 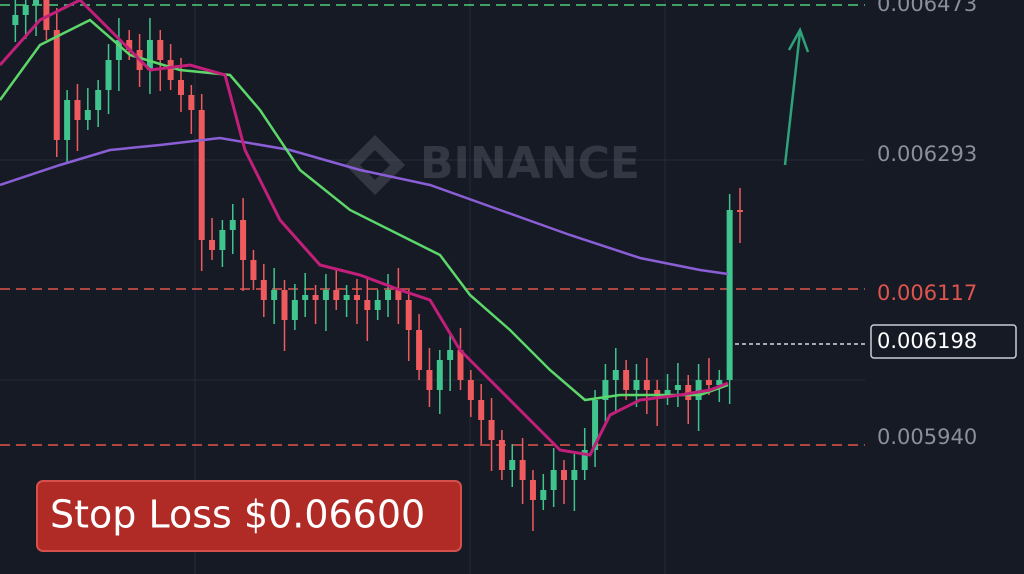 I want to click on stop-loss-badge, so click(x=249, y=516).